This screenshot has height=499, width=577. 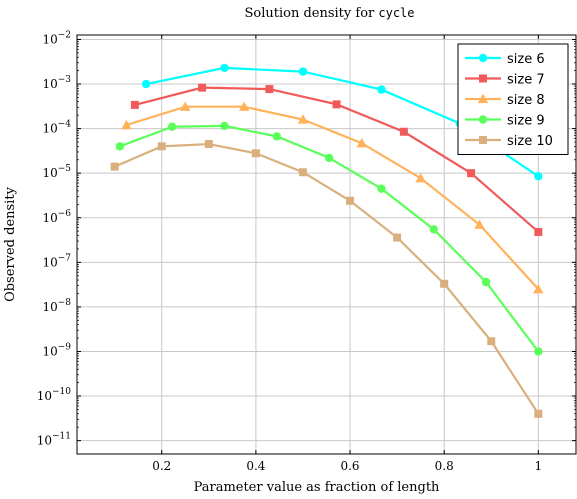 I want to click on x-tick-label: 1, so click(x=539, y=466).